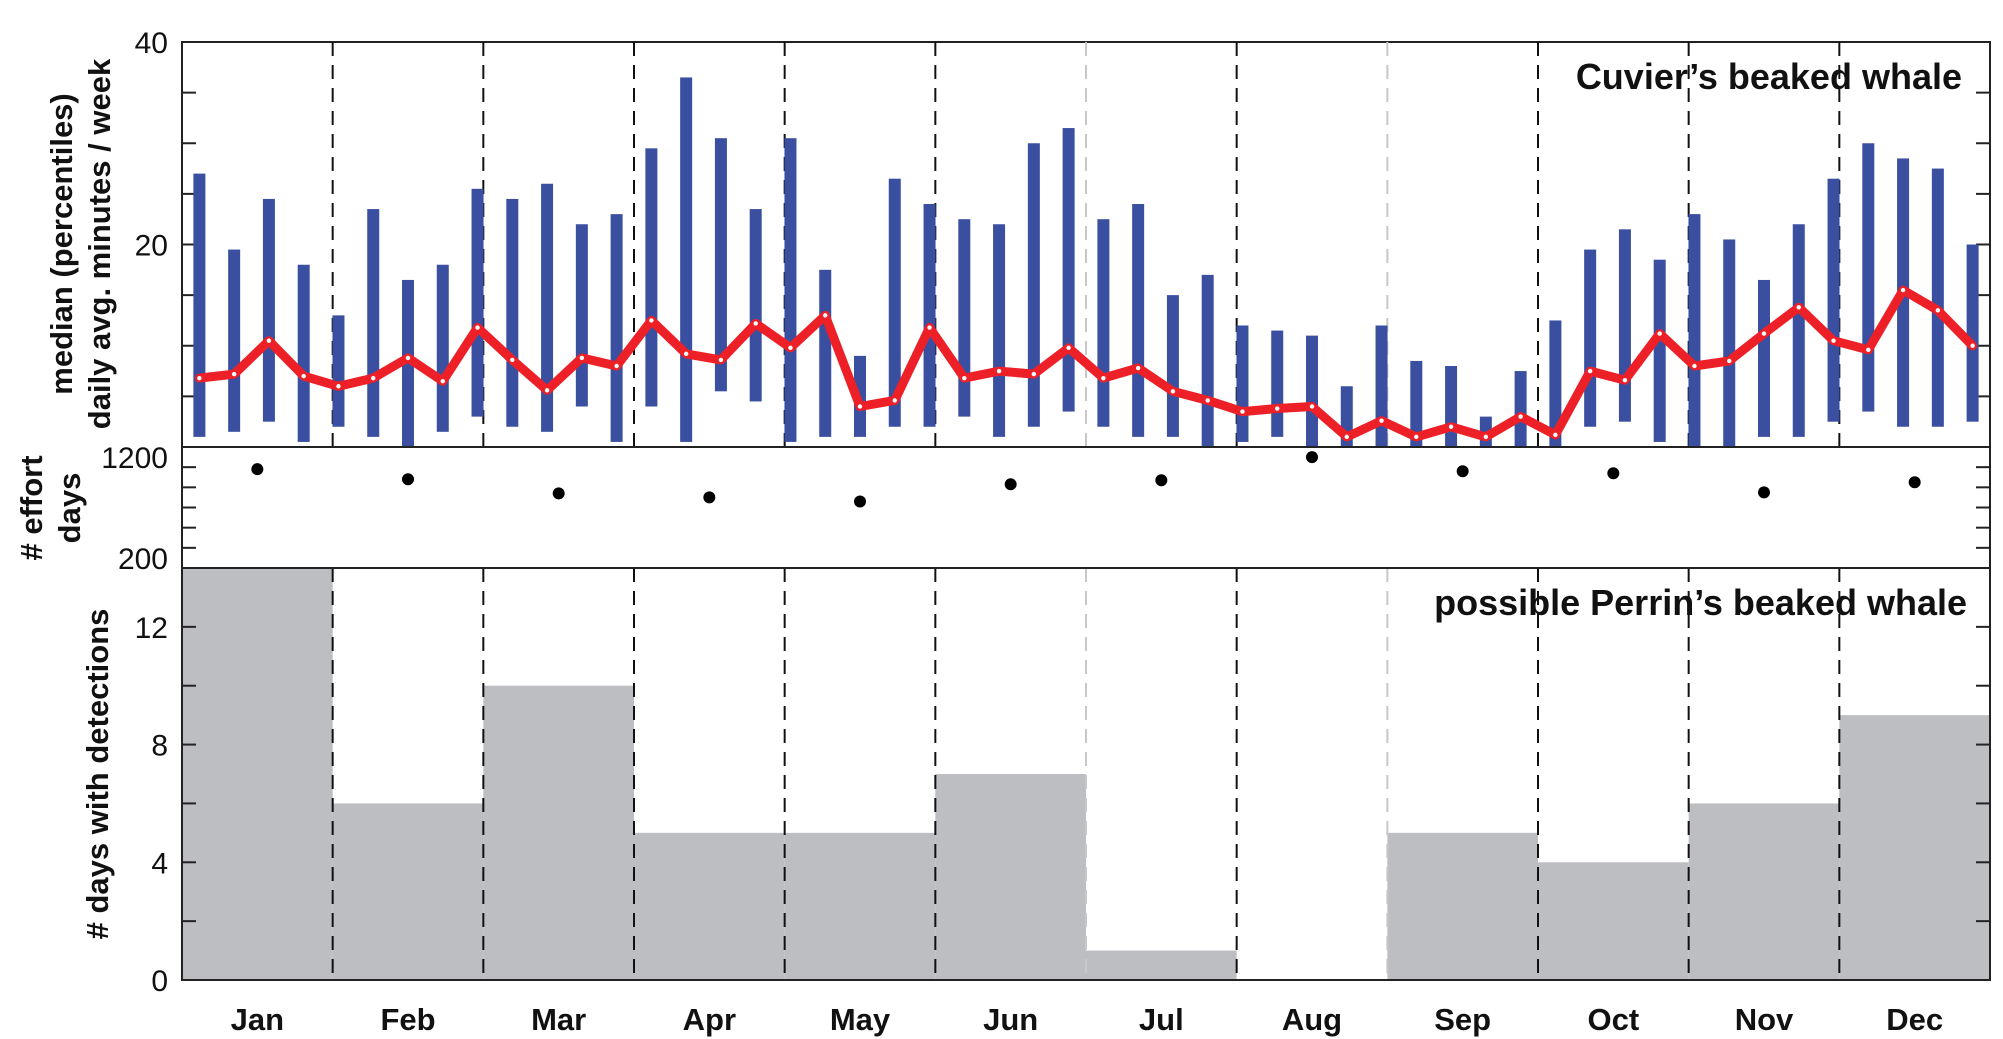 The image size is (2003, 1039). I want to click on month-label: Jul, so click(1161, 1019).